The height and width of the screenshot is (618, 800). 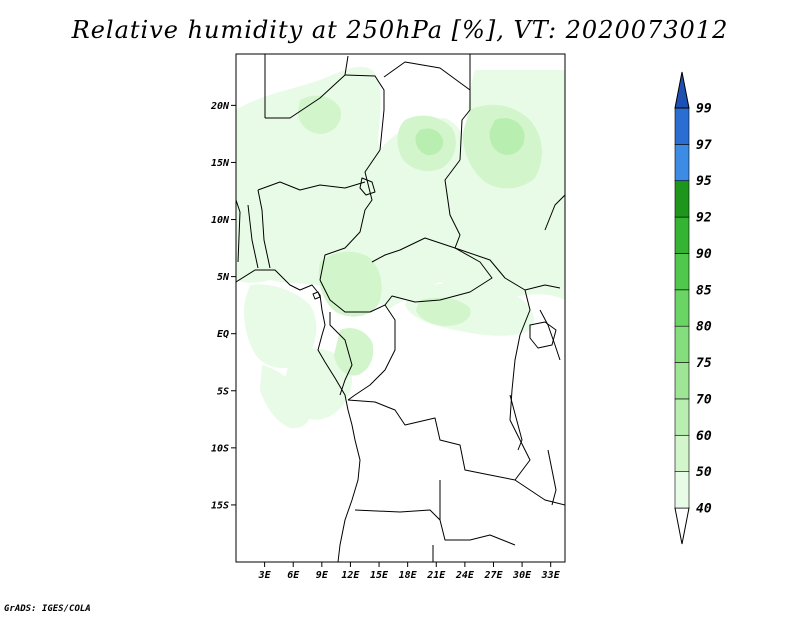 What do you see at coordinates (238, 231) in the screenshot?
I see `ghana-border` at bounding box center [238, 231].